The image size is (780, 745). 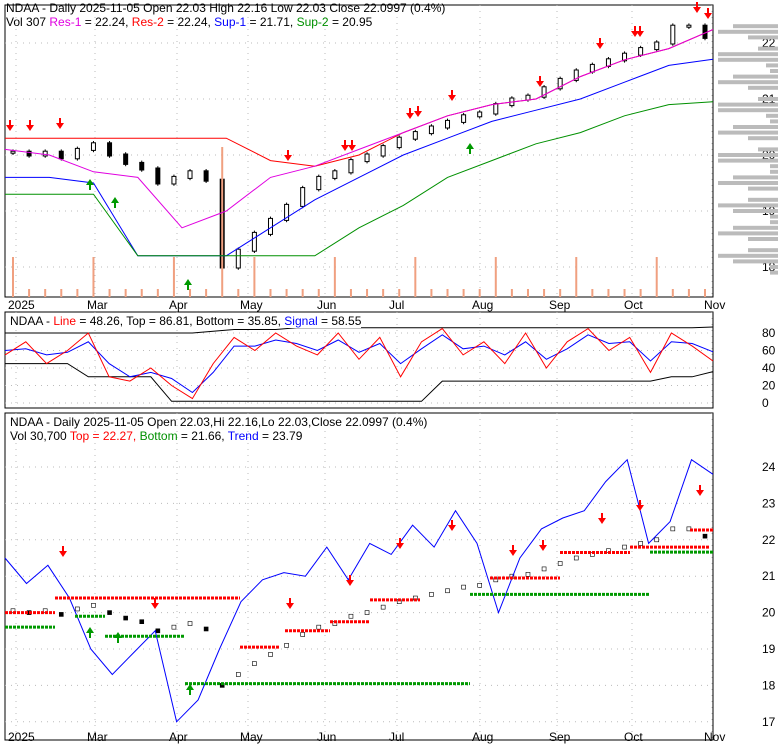 I want to click on stoch-bottom-line, so click(x=359, y=382).